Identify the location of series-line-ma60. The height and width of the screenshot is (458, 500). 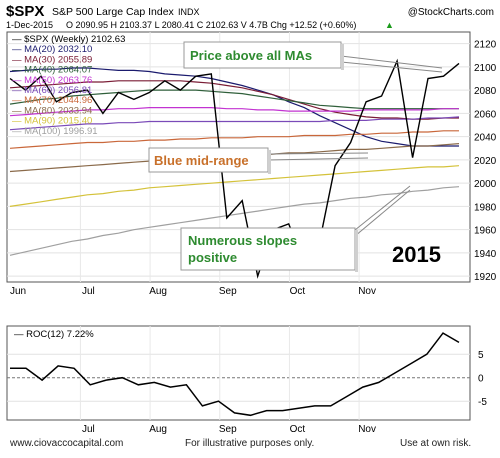
(234, 123).